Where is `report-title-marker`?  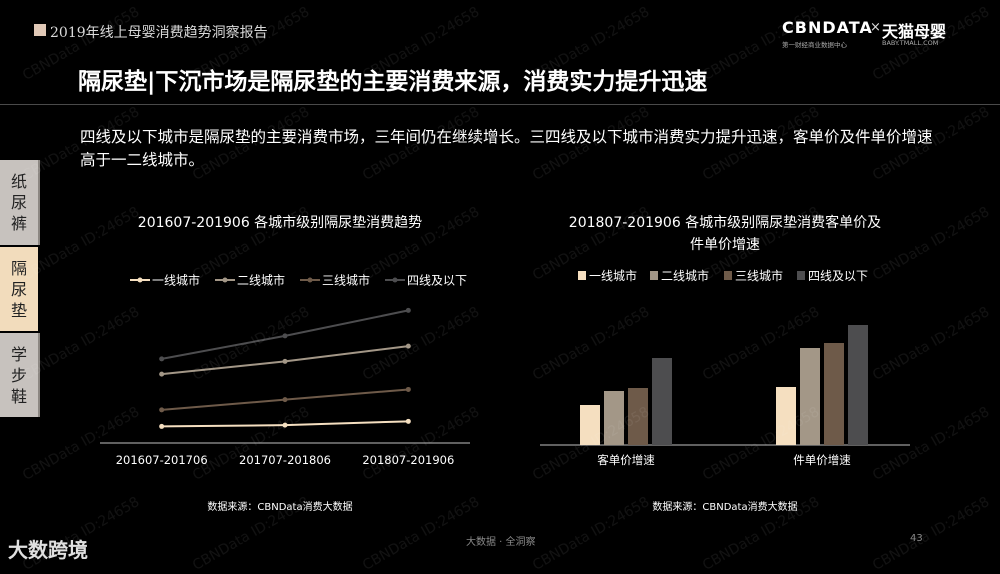 report-title-marker is located at coordinates (40, 30).